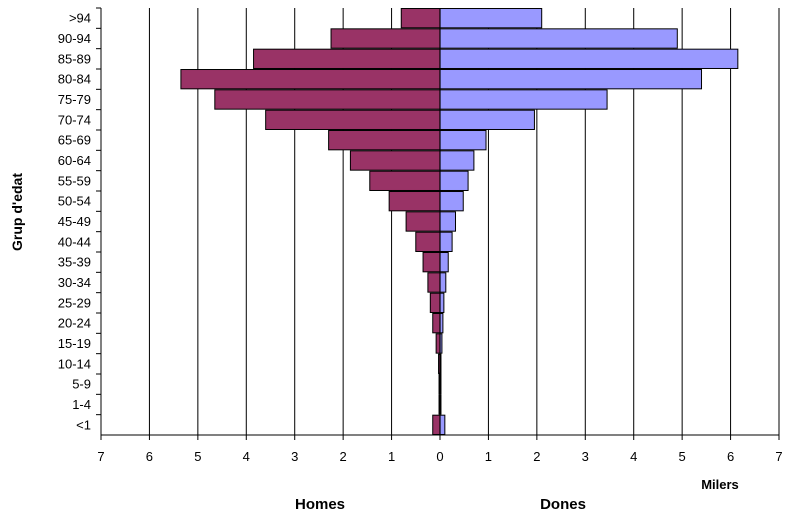  I want to click on age-group-label: <1, so click(83, 424).